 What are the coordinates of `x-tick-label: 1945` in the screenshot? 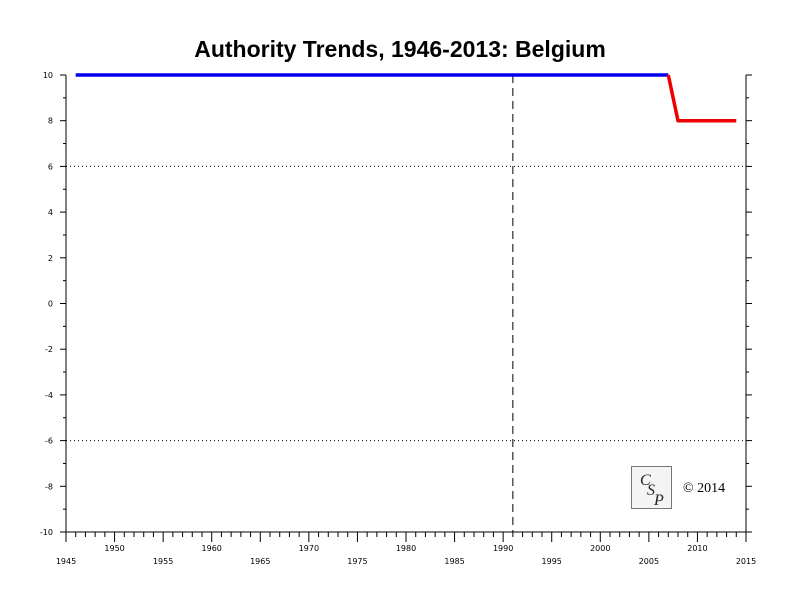 It's located at (66, 561).